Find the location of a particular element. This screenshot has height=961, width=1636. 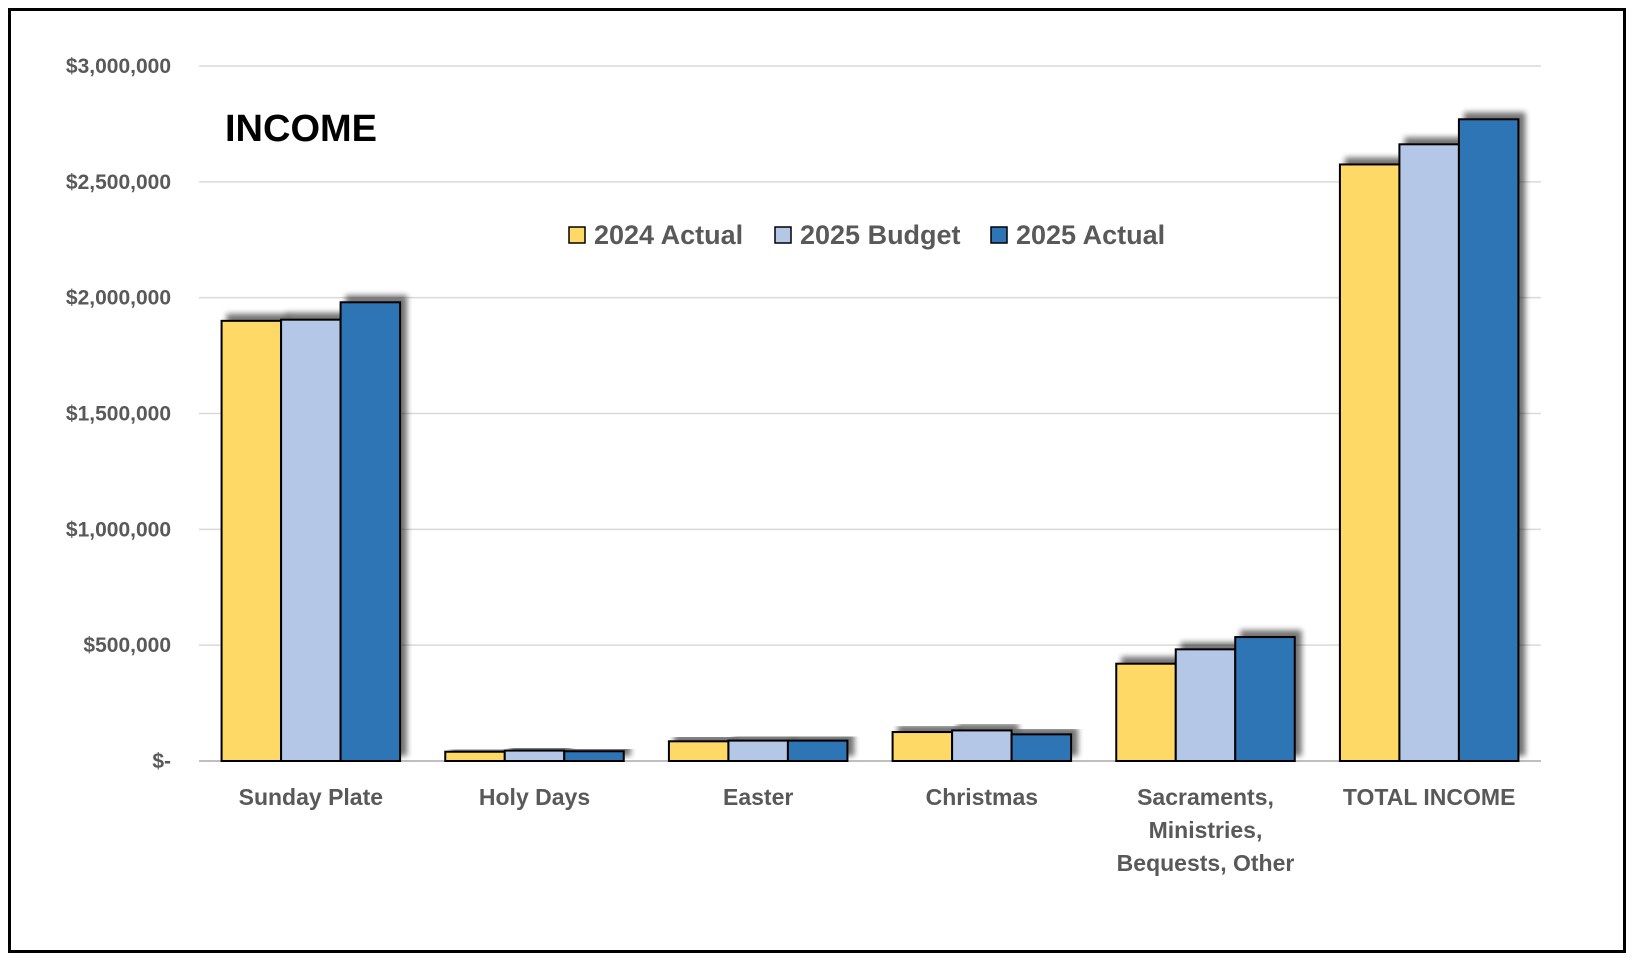

y-tick-label: $2,000,000 is located at coordinates (118, 298).